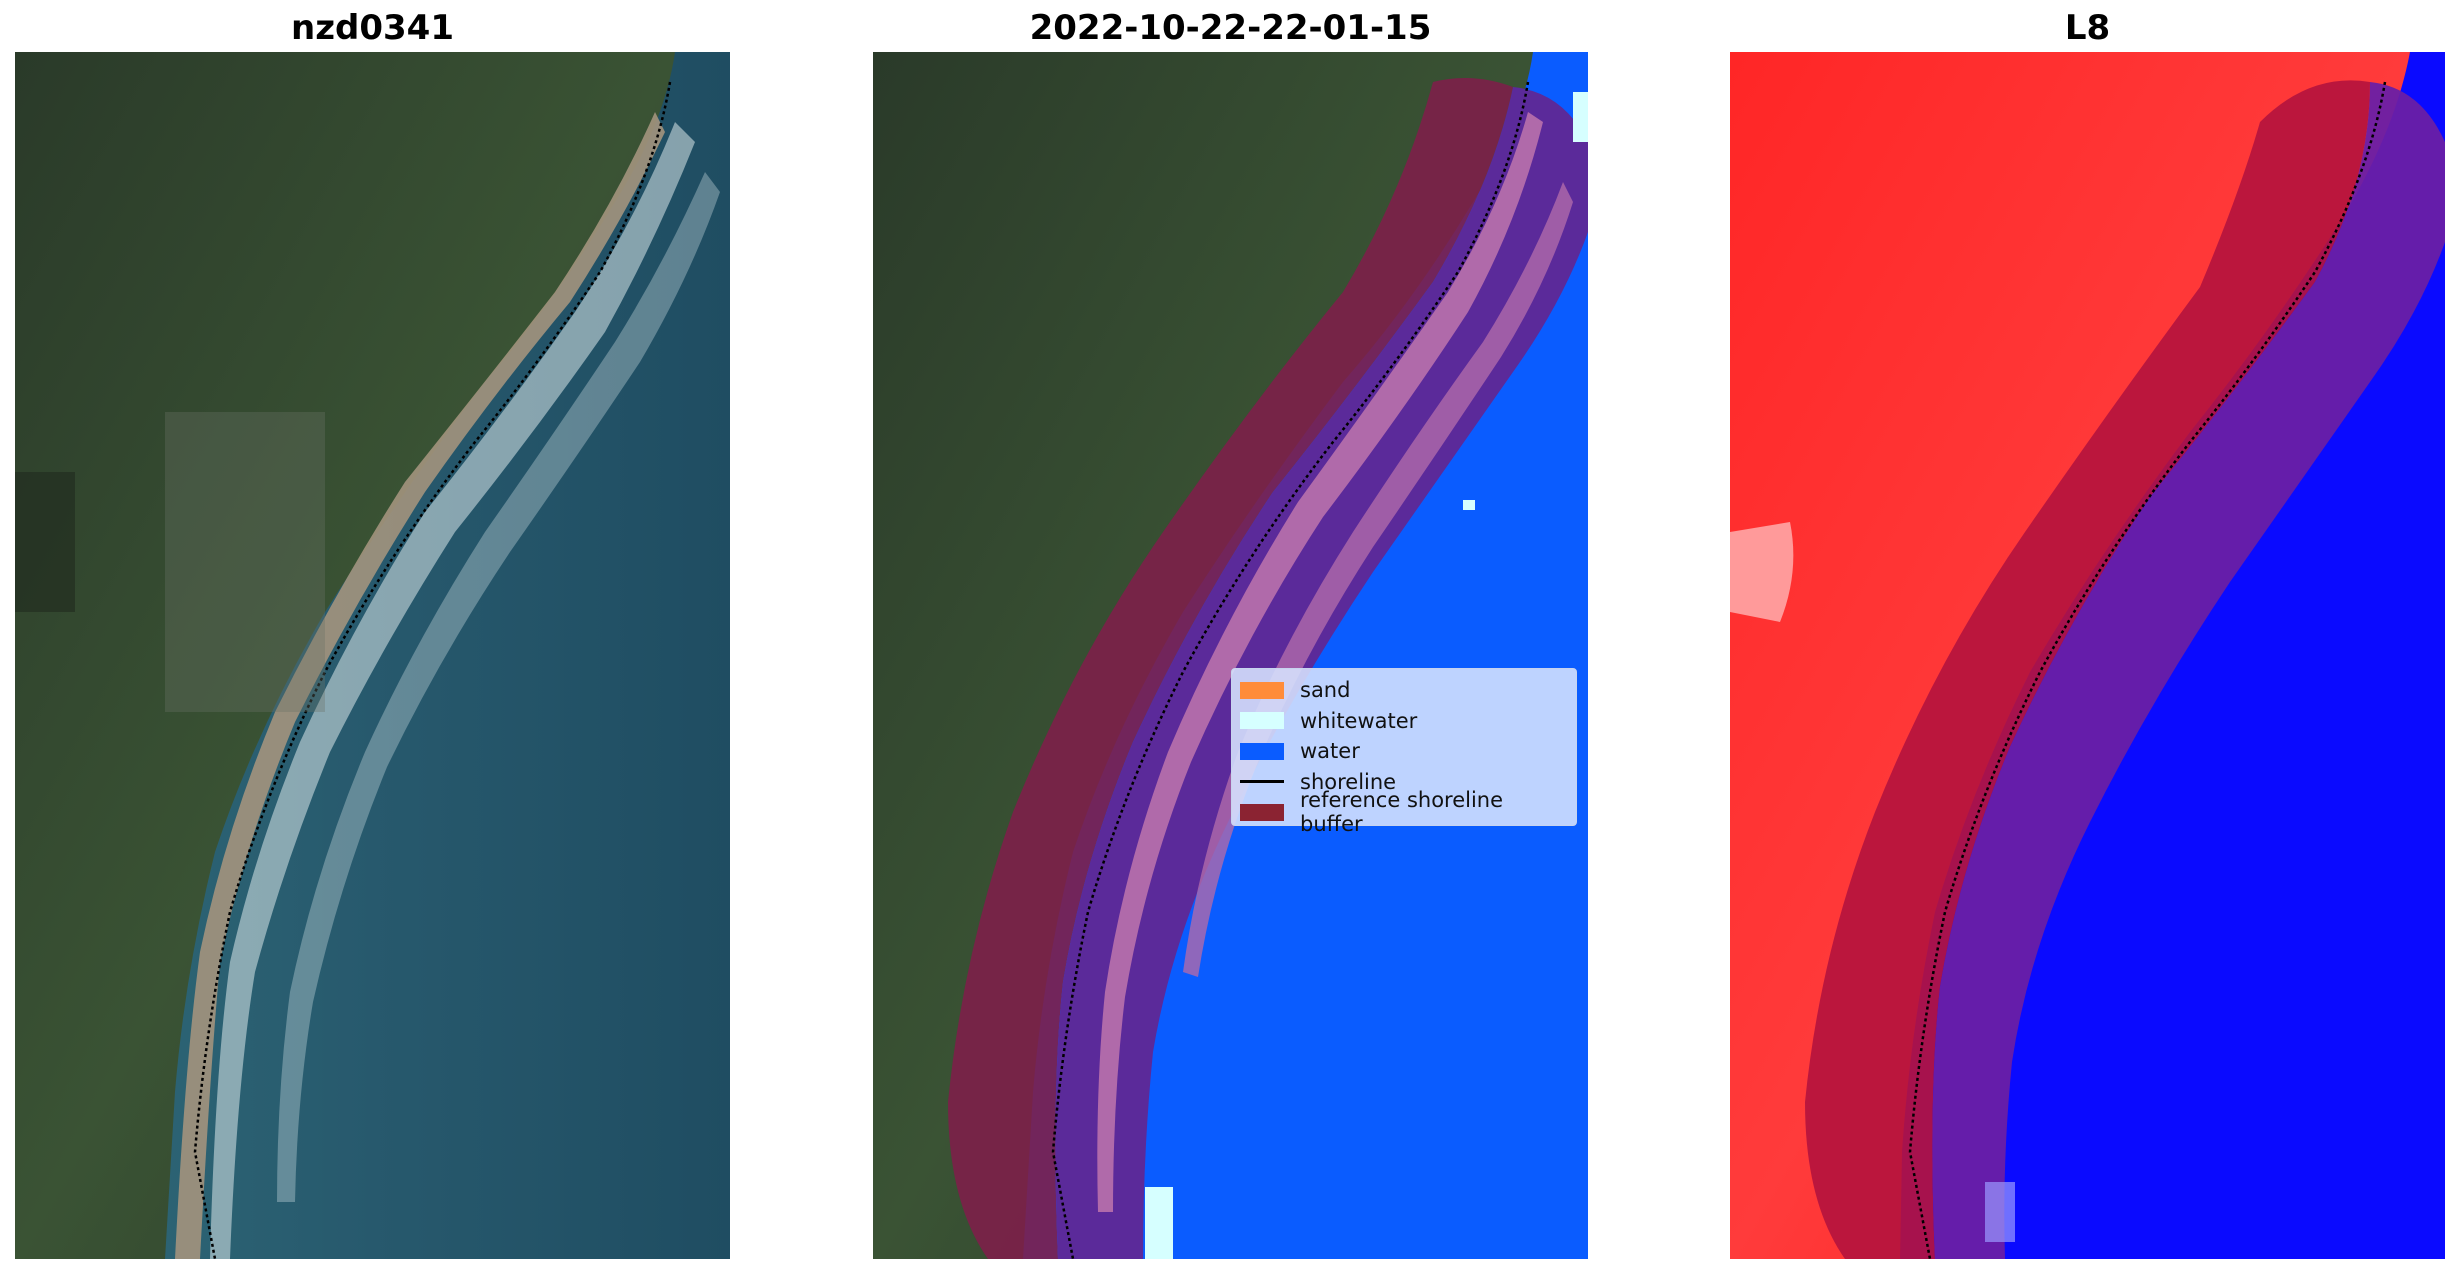 This screenshot has width=2460, height=1279. I want to click on town-area, so click(245, 562).